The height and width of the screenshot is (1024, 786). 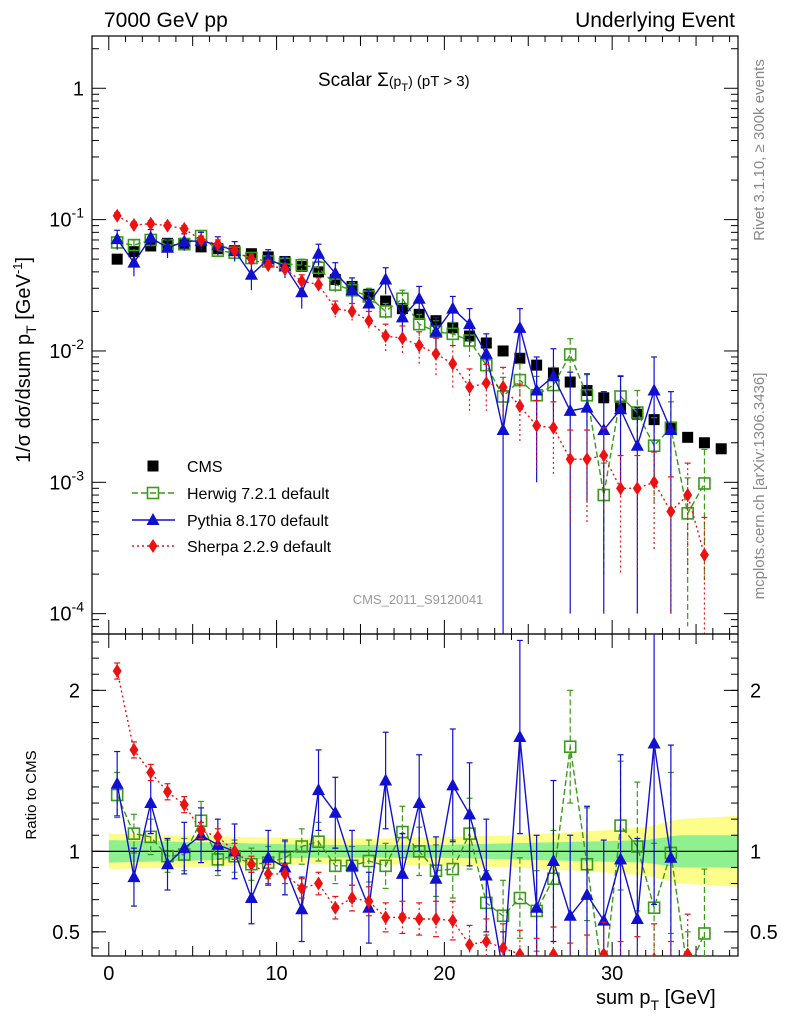 What do you see at coordinates (108, 974) in the screenshot?
I see `x-tick-label: 0` at bounding box center [108, 974].